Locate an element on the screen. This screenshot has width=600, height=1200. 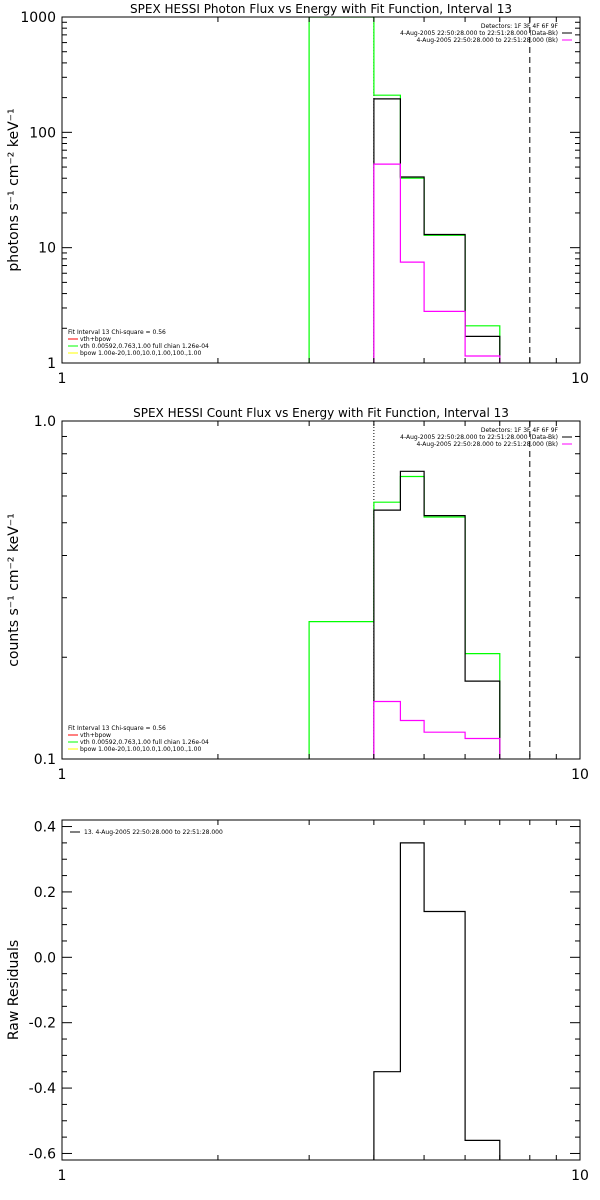
y-tick-label: 1000 is located at coordinates (38, 18).